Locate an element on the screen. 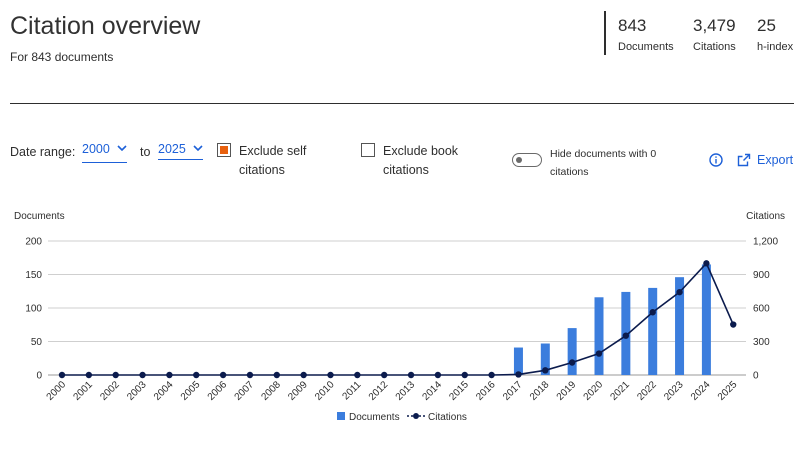  x-tick-label: 2015 is located at coordinates (459, 391).